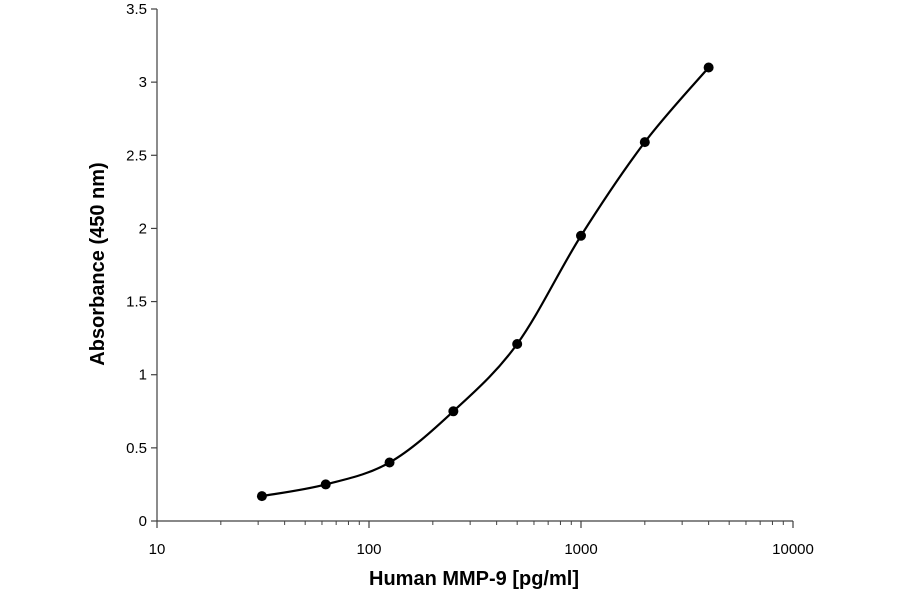 The image size is (900, 599). I want to click on y-tick-label: 0.5, so click(136, 448).